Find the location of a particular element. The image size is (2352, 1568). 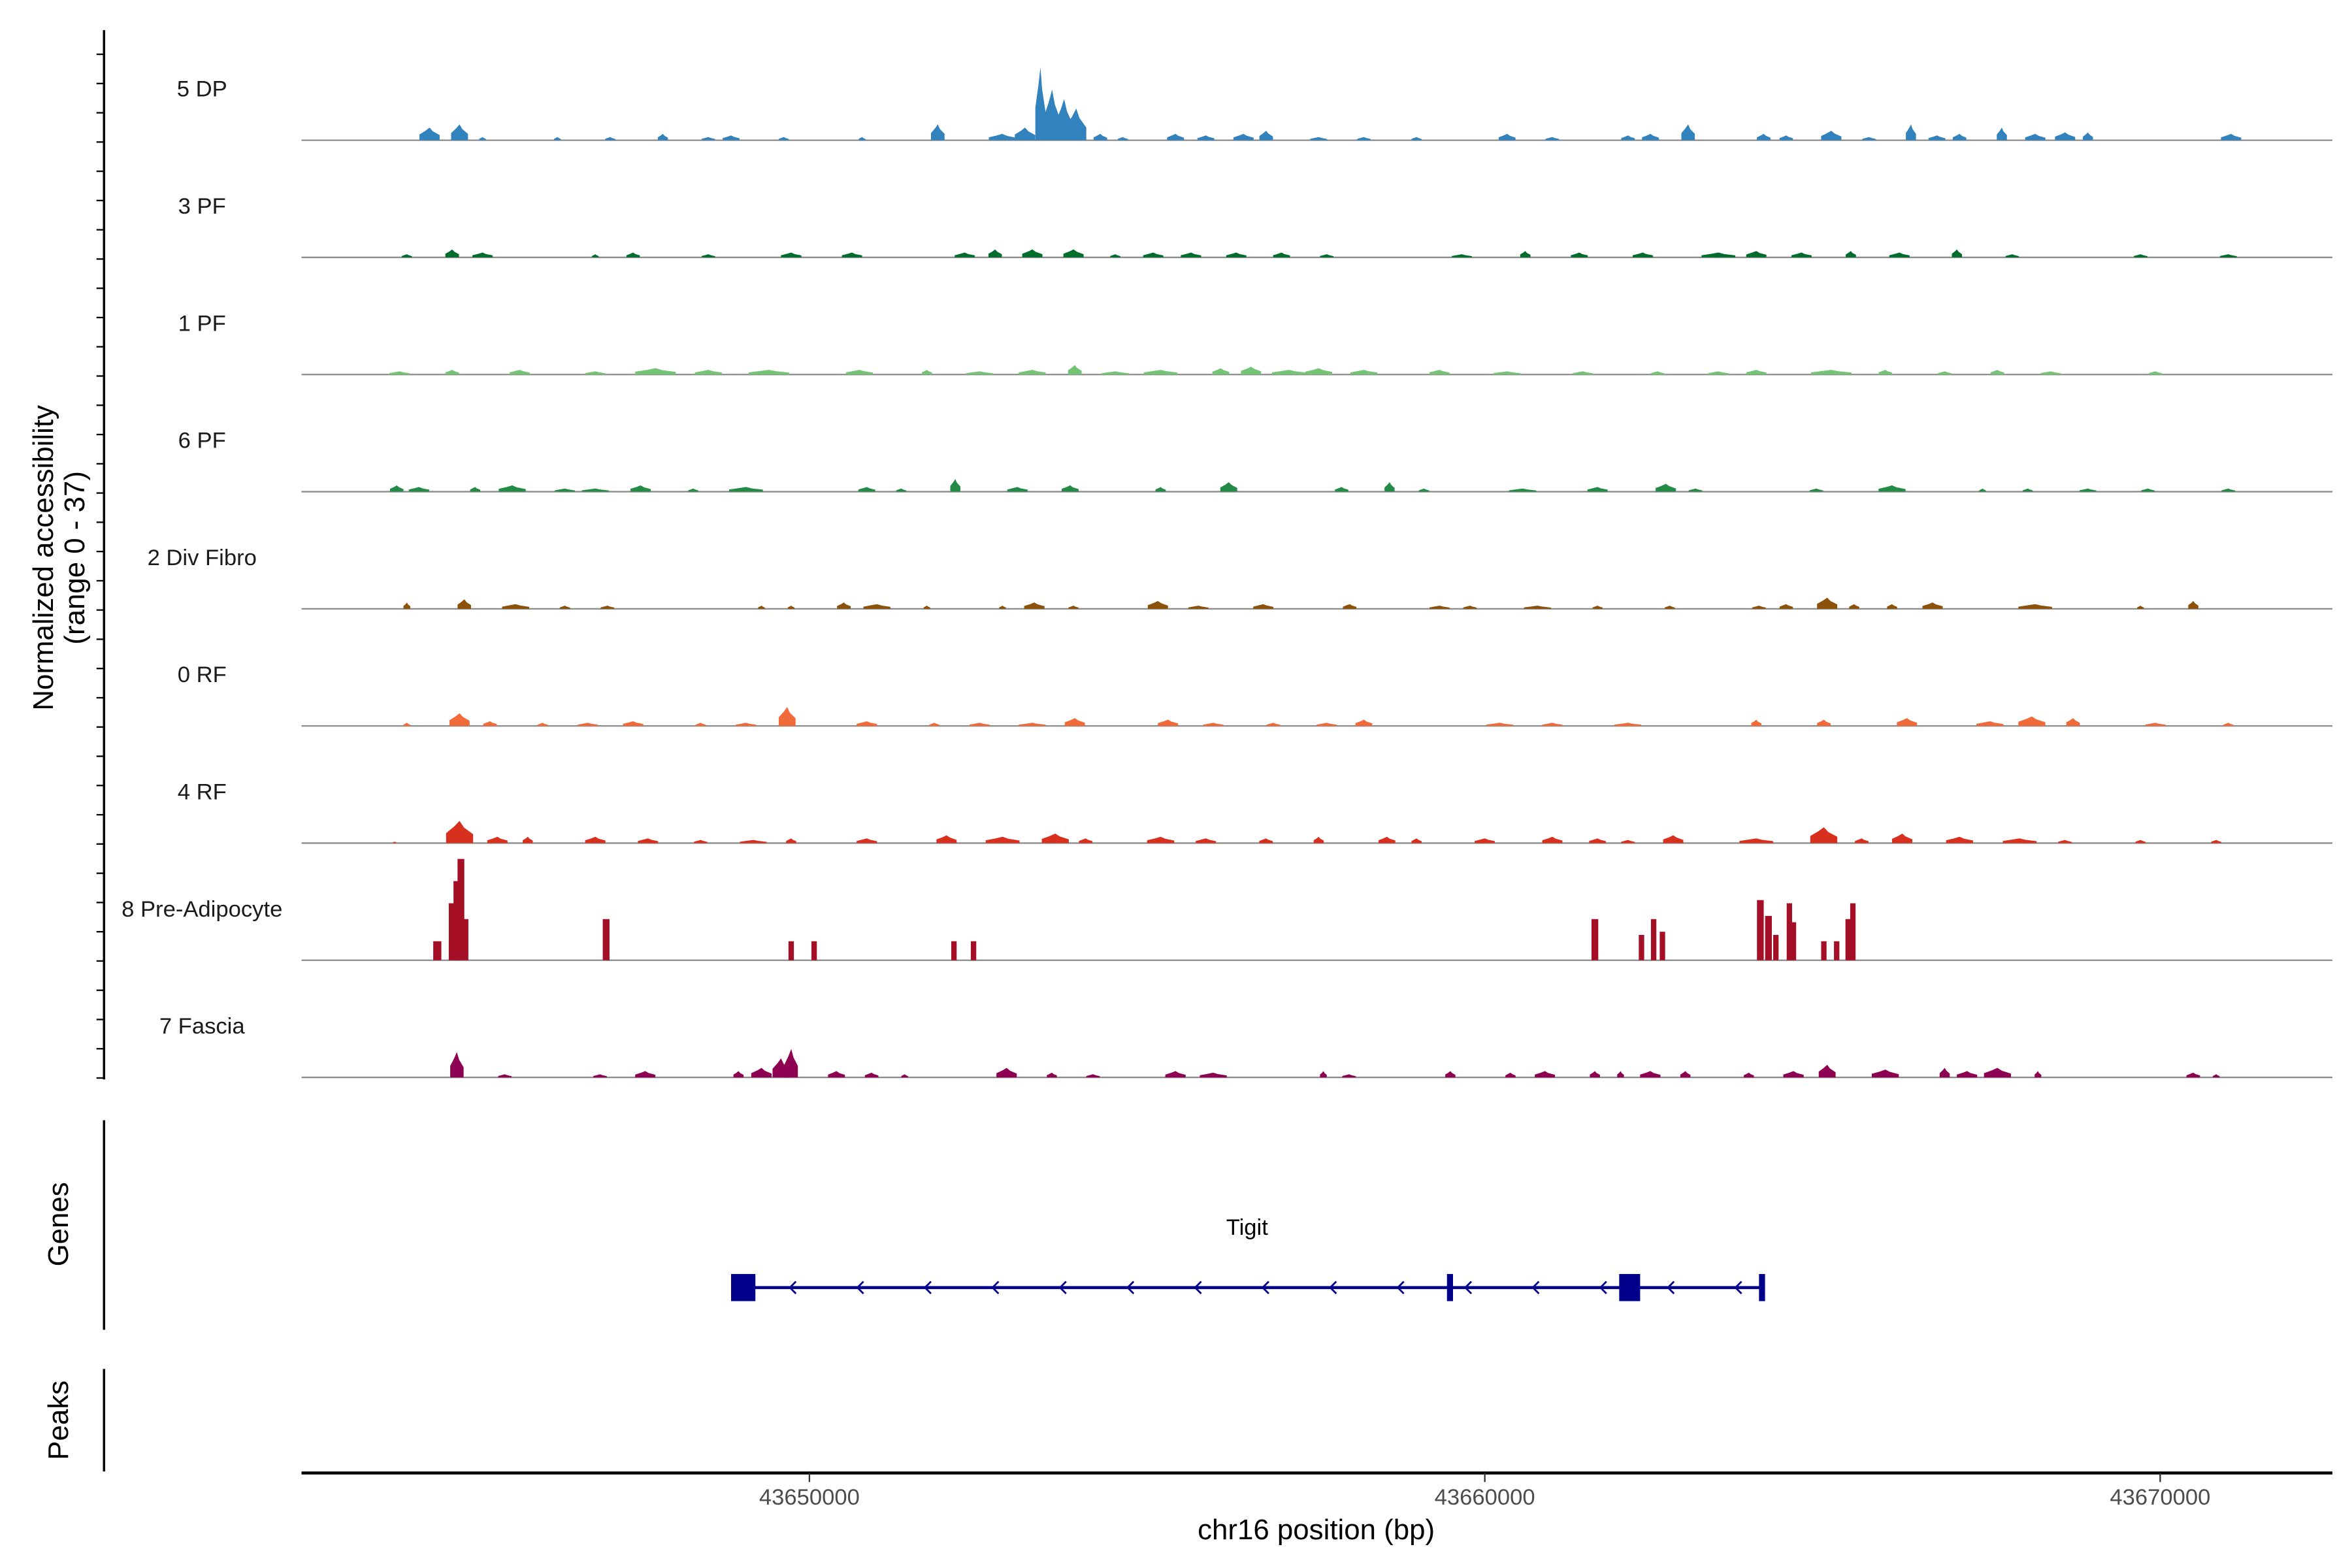

peaks-track-title: Peaks is located at coordinates (58, 1420).